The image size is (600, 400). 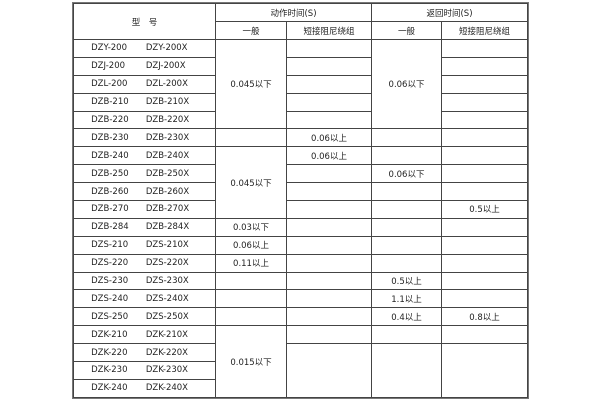 I want to click on action-general-cell: 0.045以下, so click(x=251, y=84).